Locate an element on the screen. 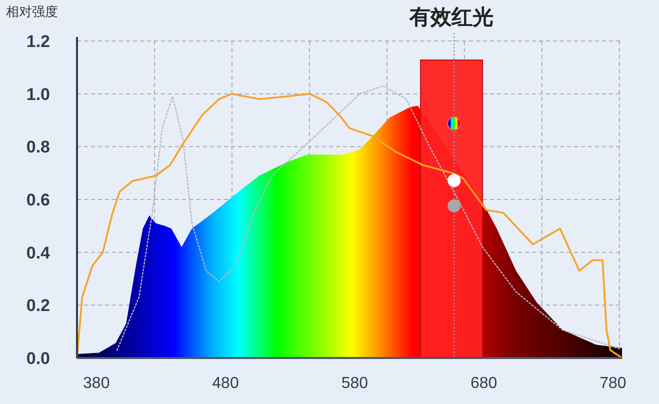 The width and height of the screenshot is (659, 404). x-tick-label: 680 is located at coordinates (484, 383).